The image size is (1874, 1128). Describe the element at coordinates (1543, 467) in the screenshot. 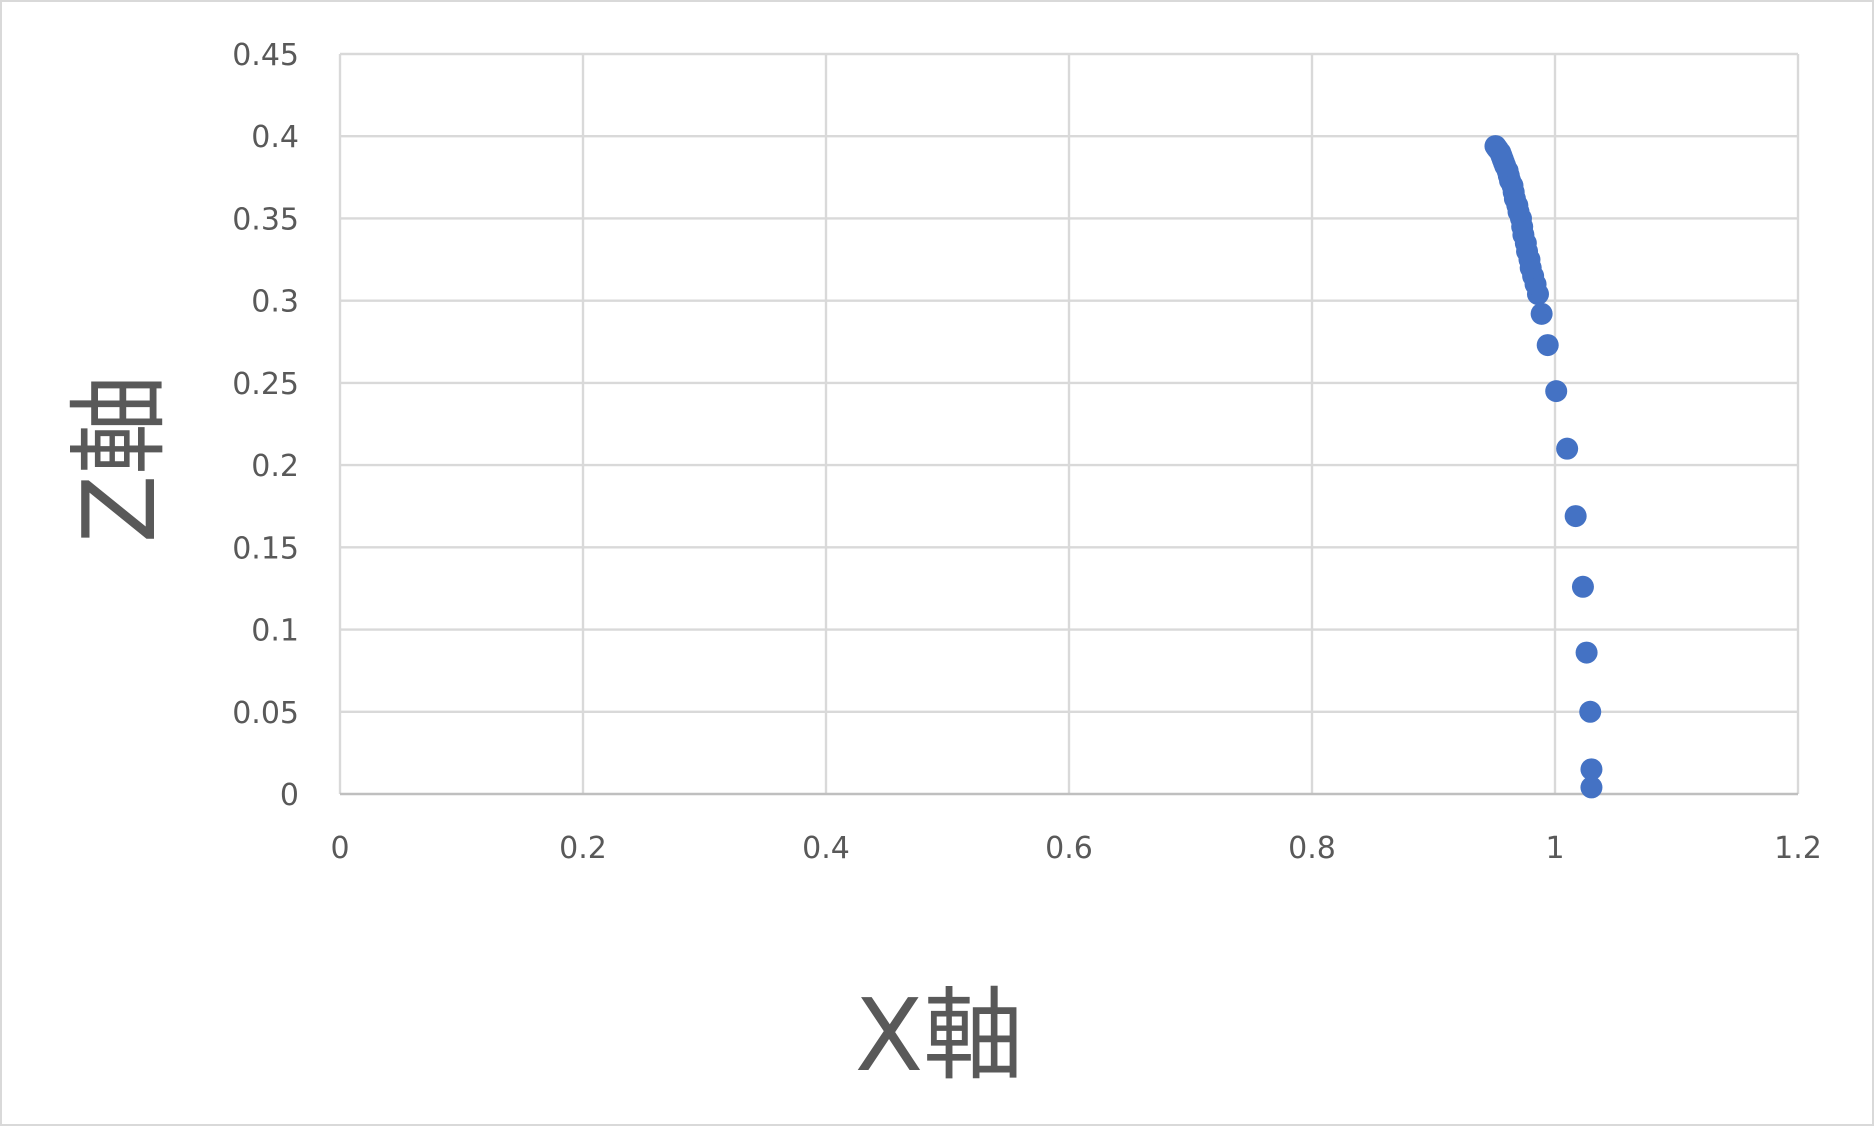

I see `data-points` at that location.